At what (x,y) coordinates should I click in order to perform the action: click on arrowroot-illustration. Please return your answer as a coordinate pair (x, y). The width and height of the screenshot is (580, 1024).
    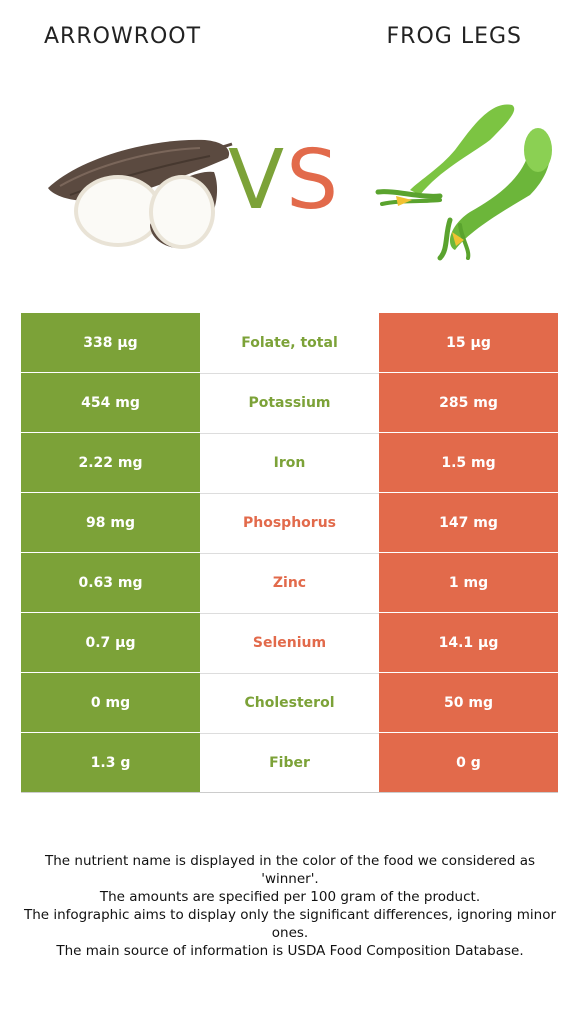
    Looking at the image, I should click on (140, 194).